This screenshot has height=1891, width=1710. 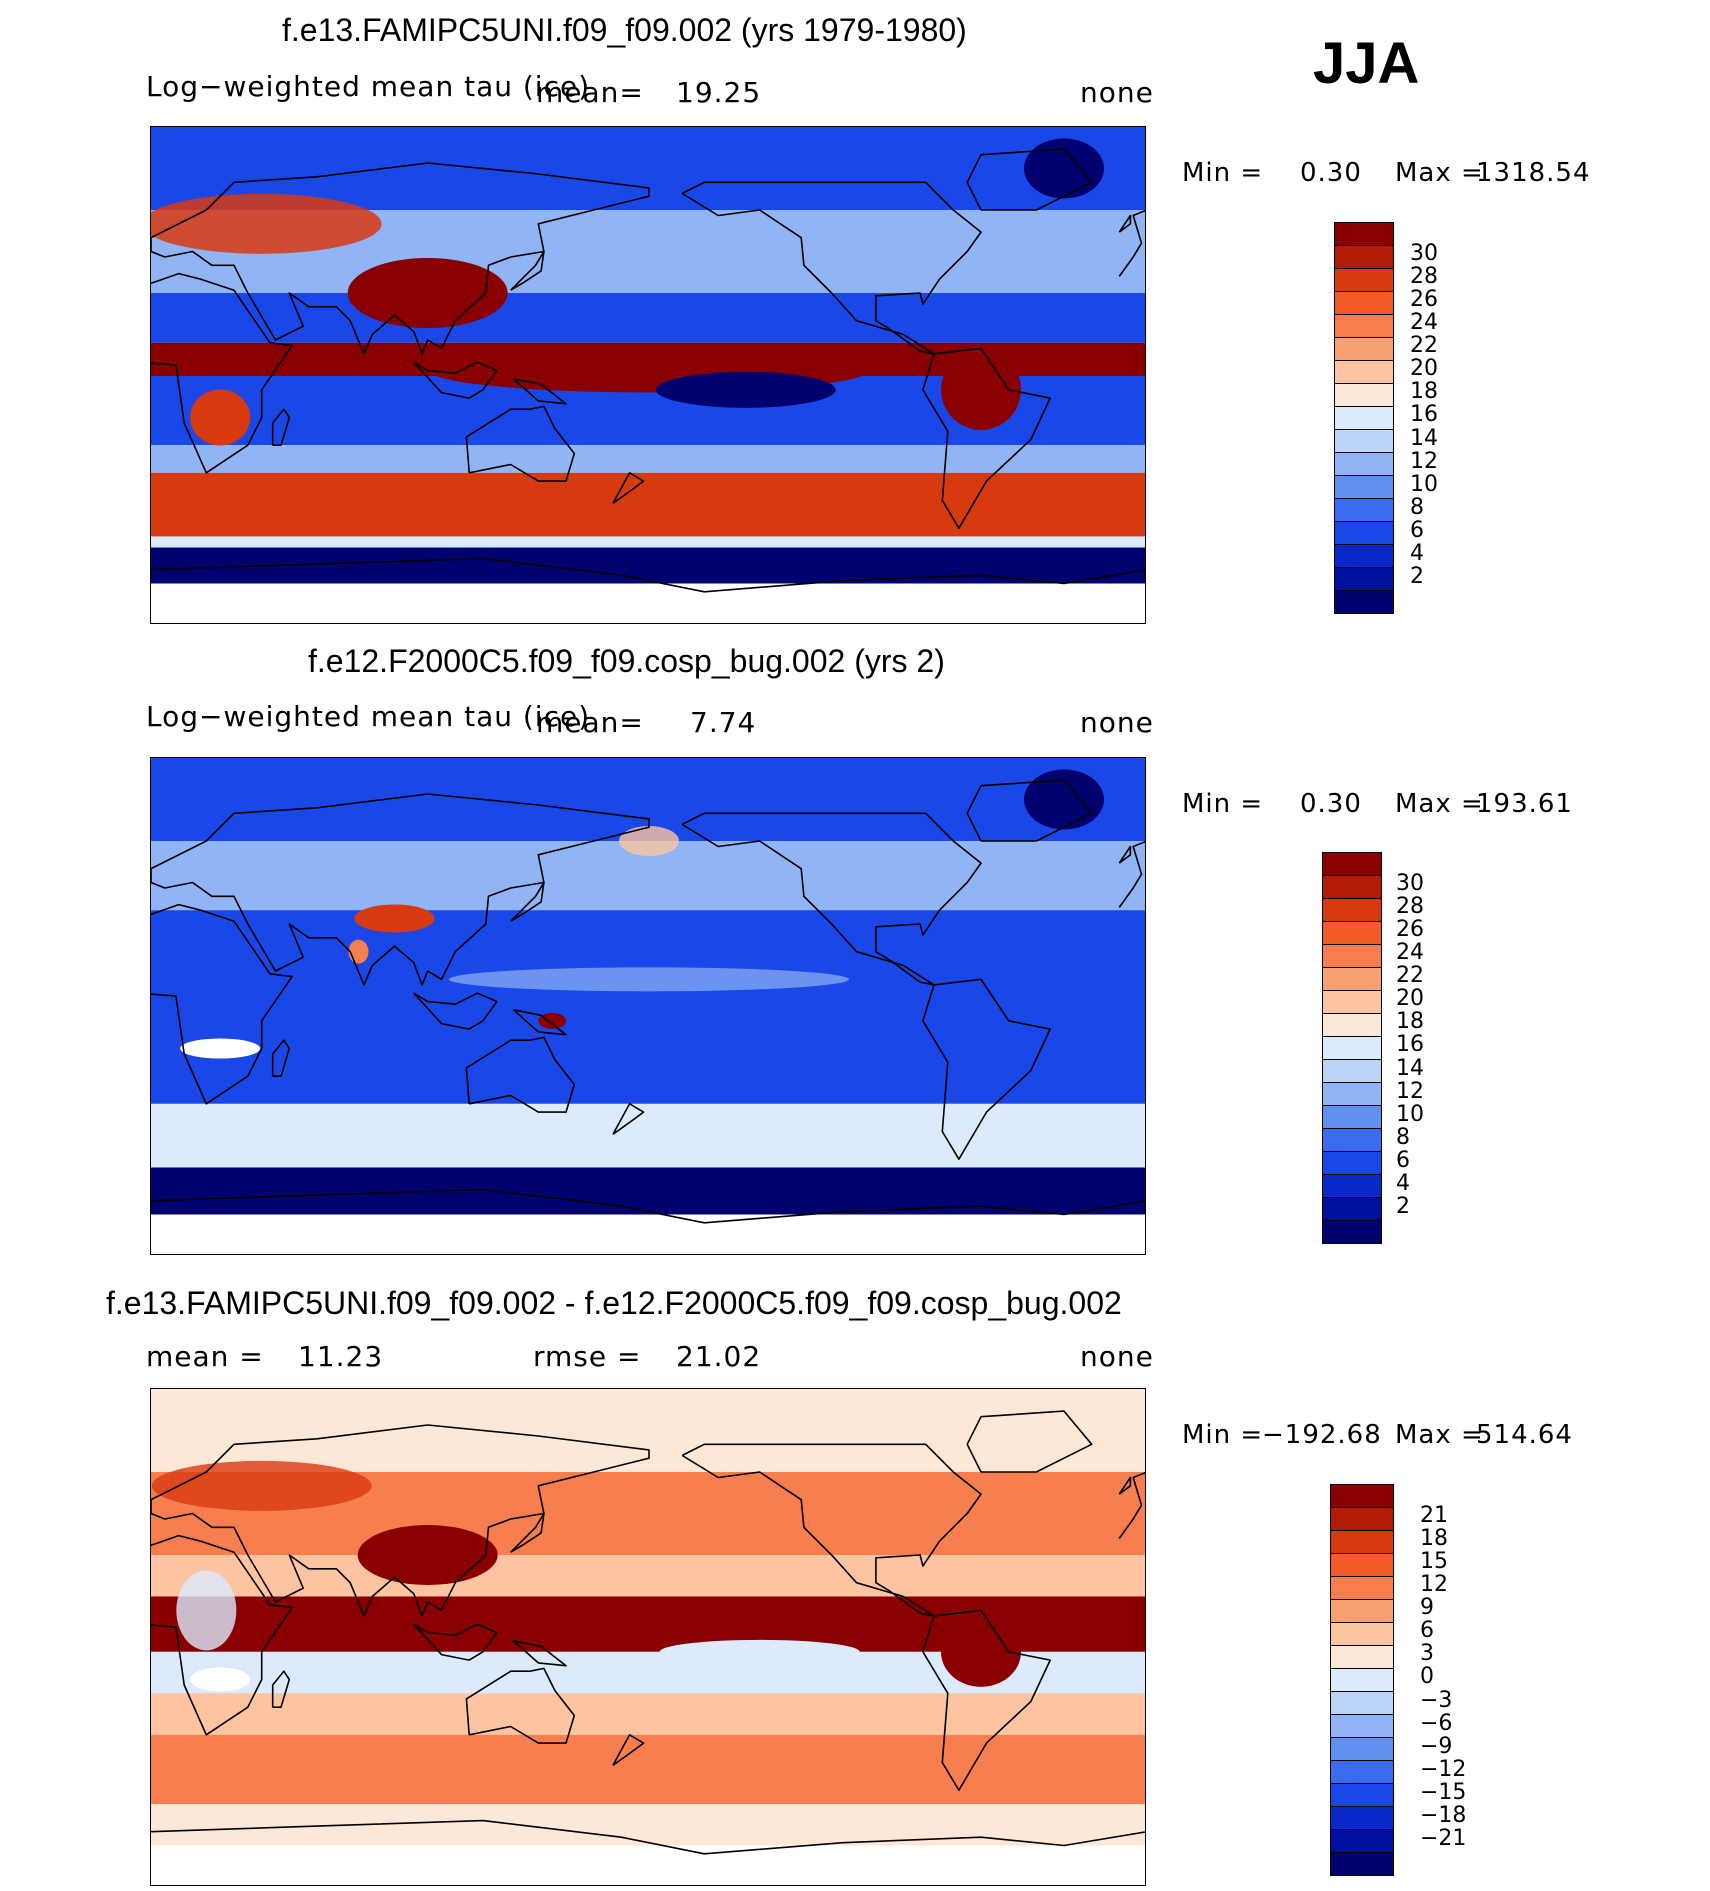 I want to click on colorbar-tick-label: 24, so click(x=1410, y=953).